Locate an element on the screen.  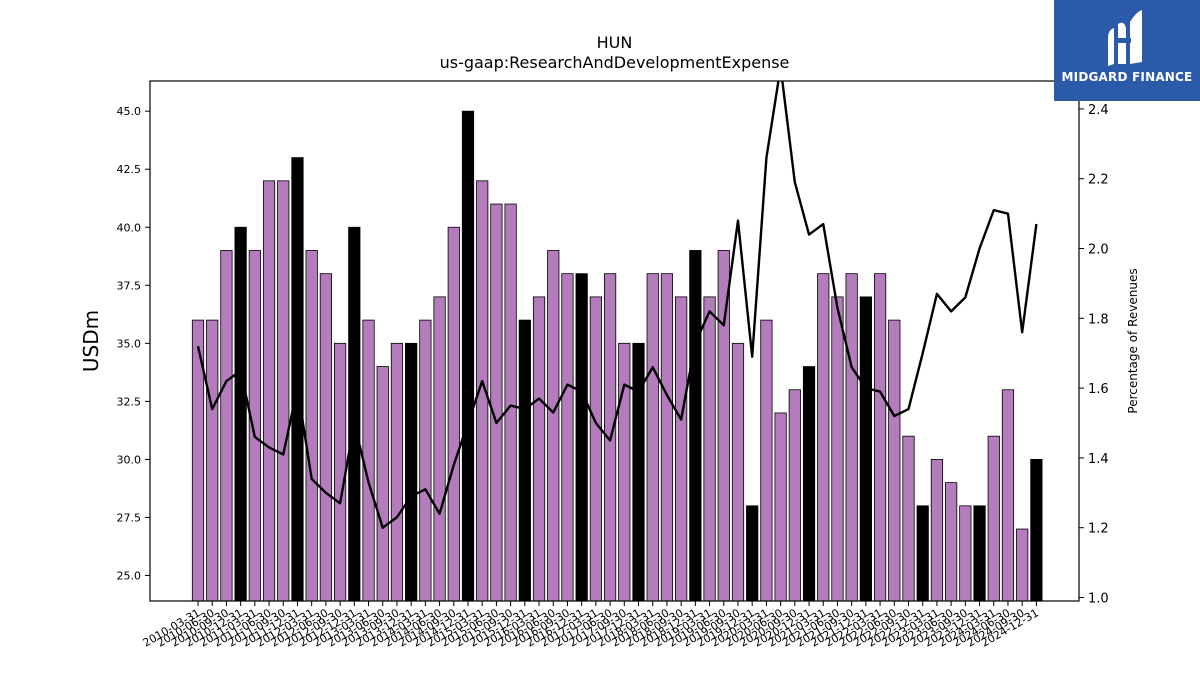
chart-subtitle: us-gaap:ResearchAndDevelopmentExpense is located at coordinates (615, 62).